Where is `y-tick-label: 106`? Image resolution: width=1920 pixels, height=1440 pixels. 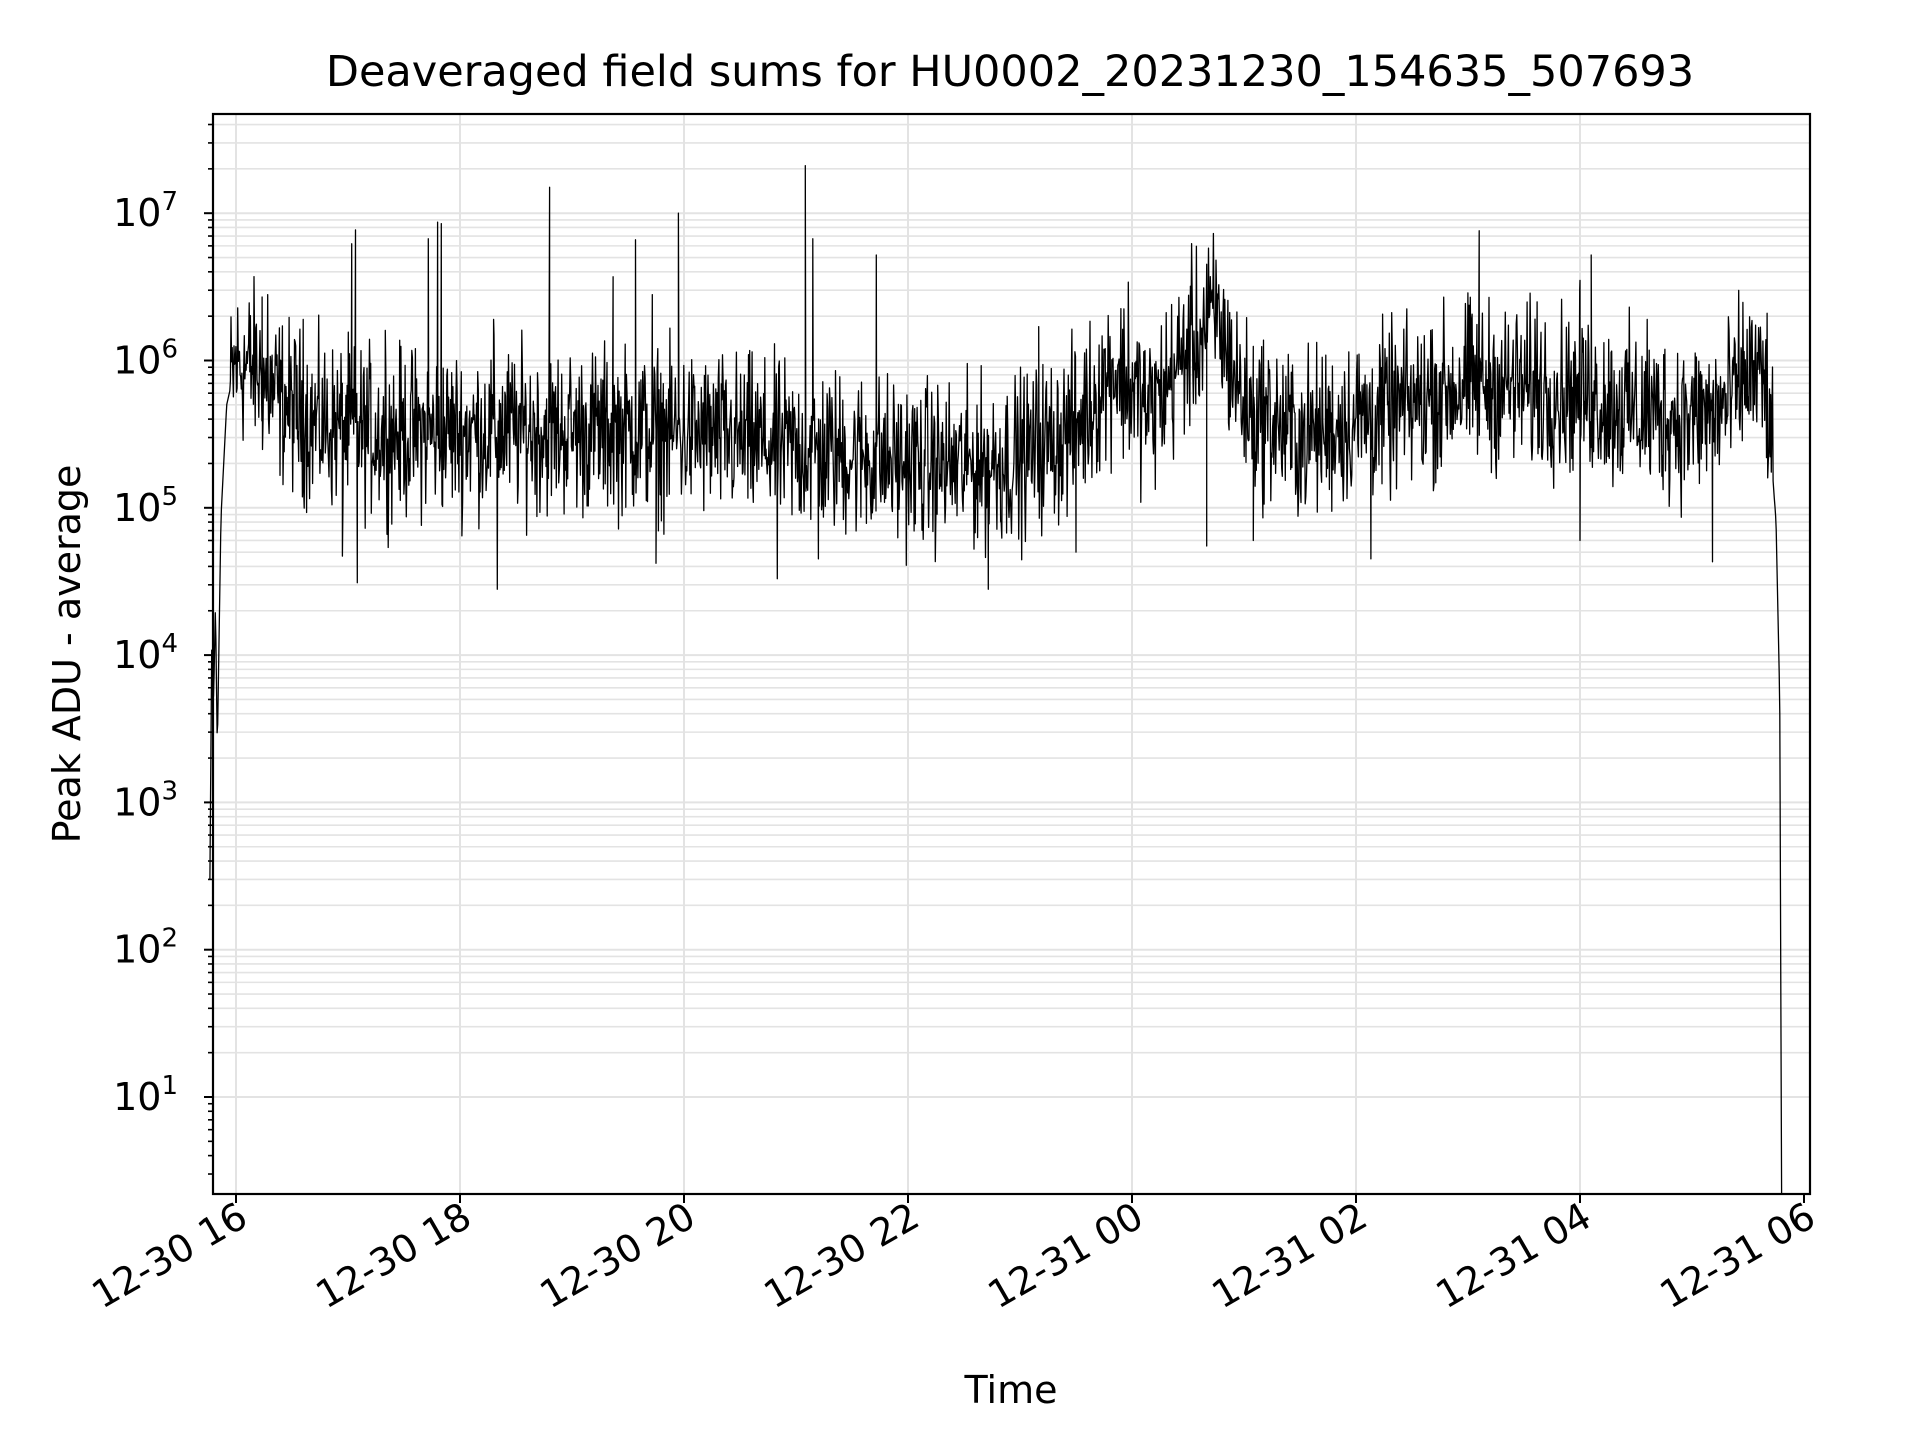
y-tick-label: 106 is located at coordinates (145, 359).